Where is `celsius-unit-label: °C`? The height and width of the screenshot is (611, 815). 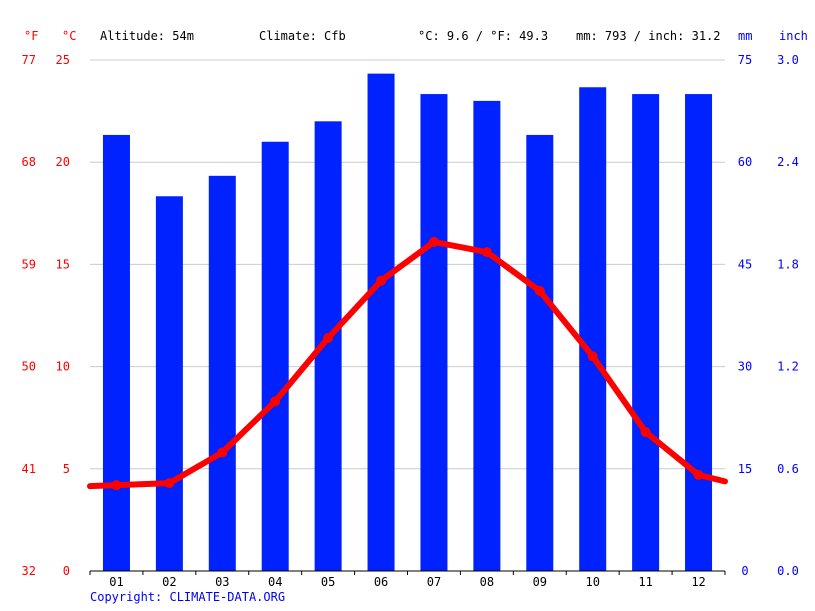 celsius-unit-label: °C is located at coordinates (69, 36).